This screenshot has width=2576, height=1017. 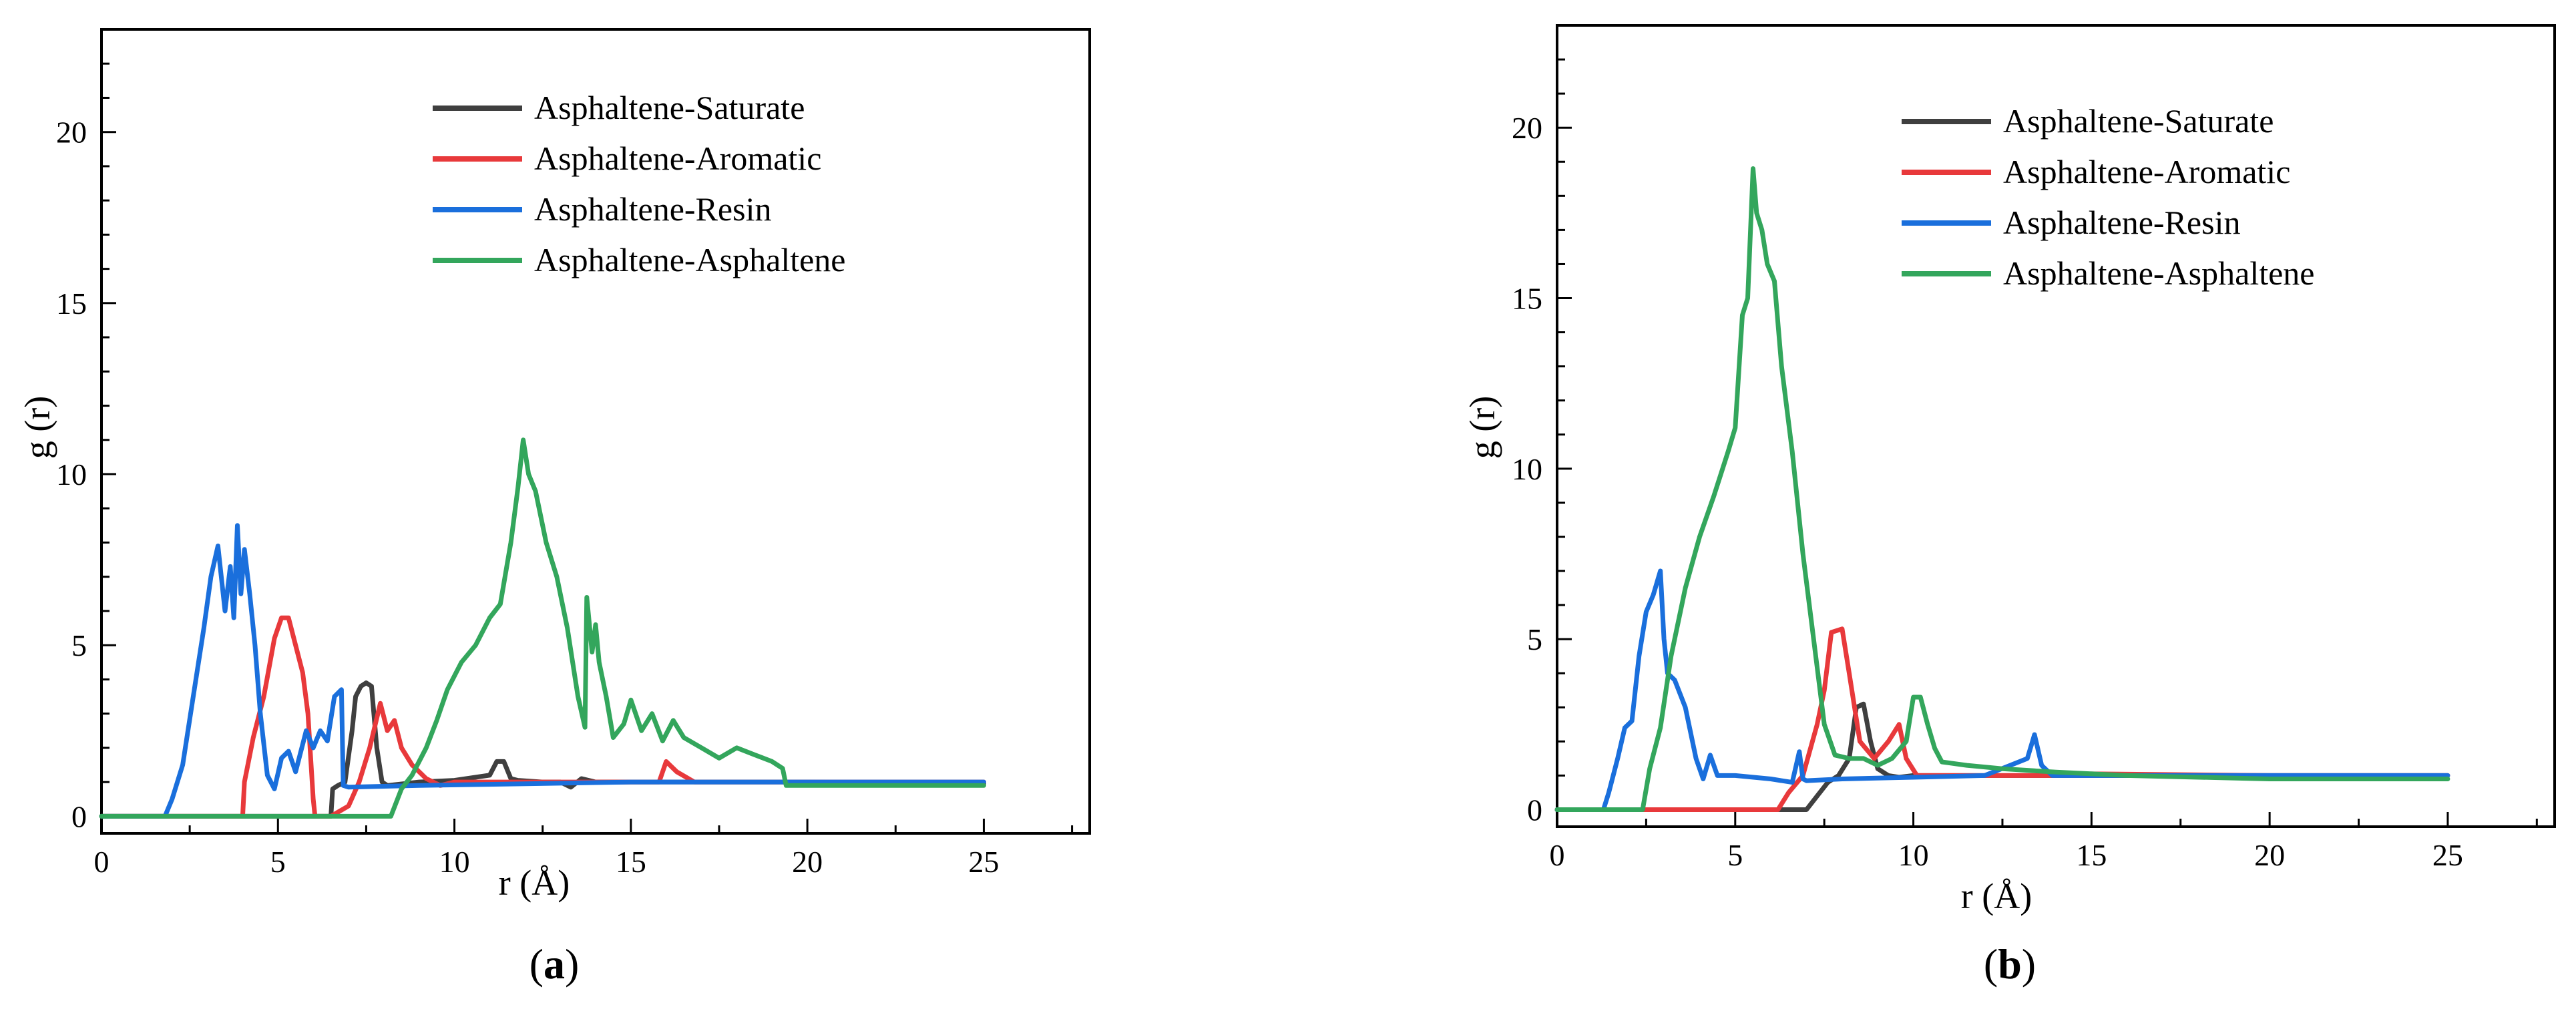 I want to click on series-line-asphaltene-asphaltene, so click(x=542, y=628).